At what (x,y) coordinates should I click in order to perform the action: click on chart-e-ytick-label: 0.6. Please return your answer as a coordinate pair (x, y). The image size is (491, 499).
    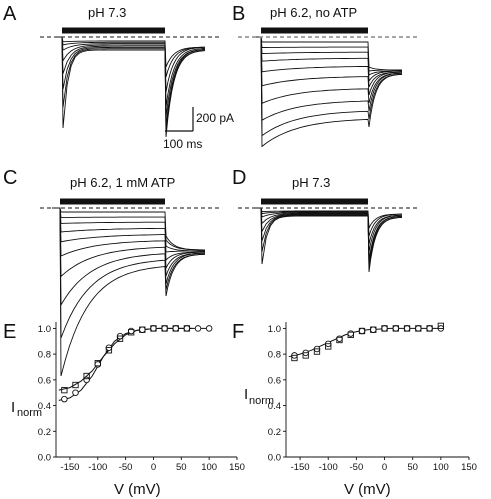
    Looking at the image, I should click on (44, 380).